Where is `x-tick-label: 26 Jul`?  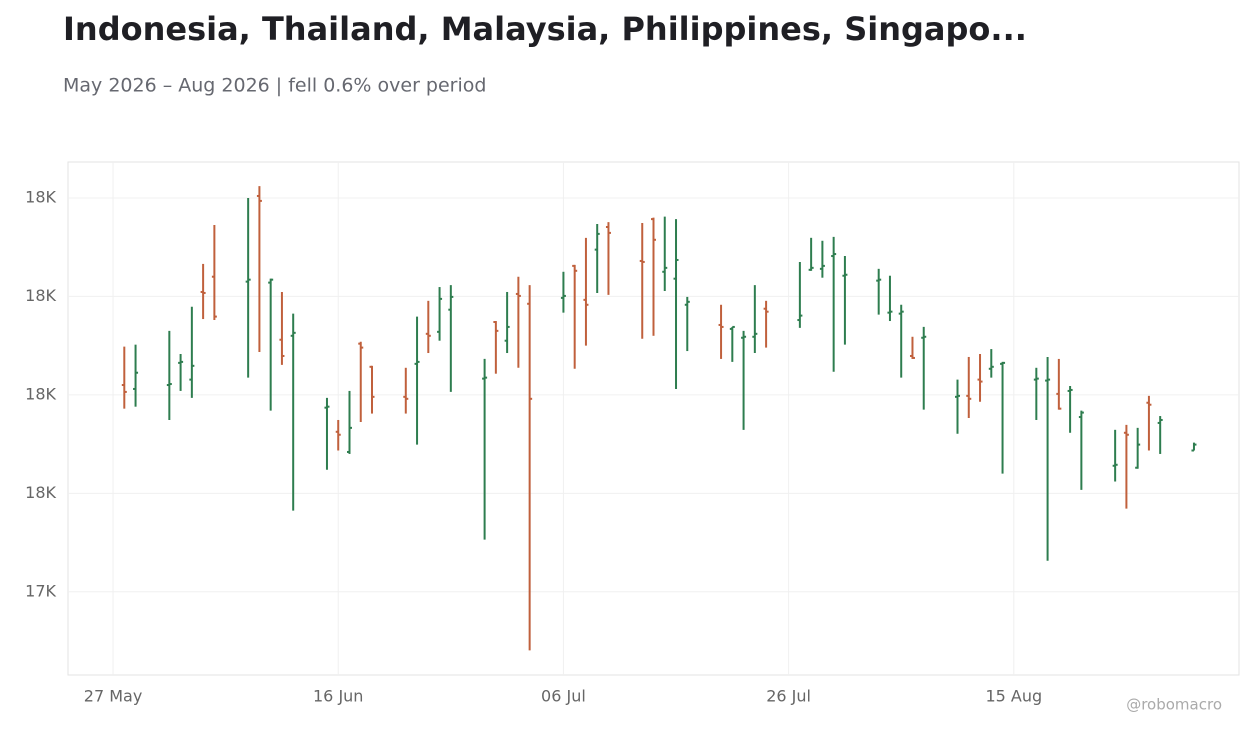 x-tick-label: 26 Jul is located at coordinates (788, 696).